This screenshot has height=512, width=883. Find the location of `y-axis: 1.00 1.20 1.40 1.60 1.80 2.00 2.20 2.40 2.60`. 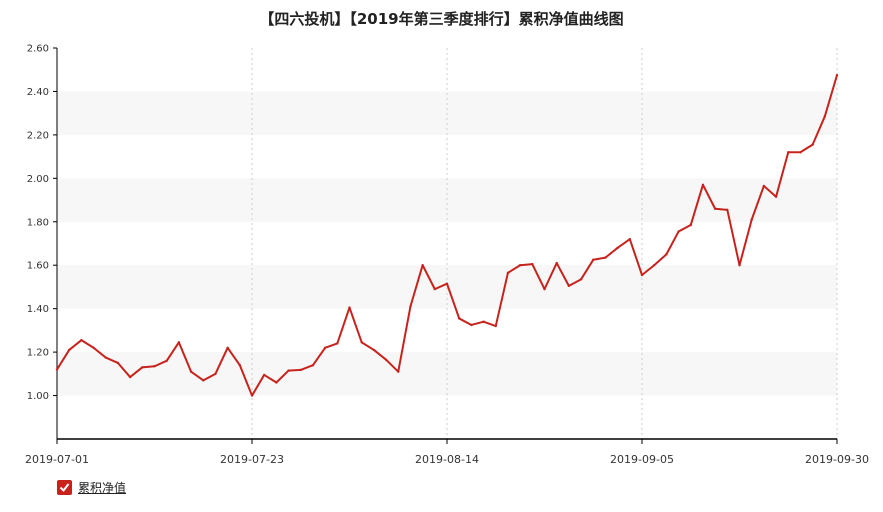

y-axis: 1.00 1.20 1.40 1.60 1.80 2.00 2.20 2.40 2.60 is located at coordinates (42, 241).